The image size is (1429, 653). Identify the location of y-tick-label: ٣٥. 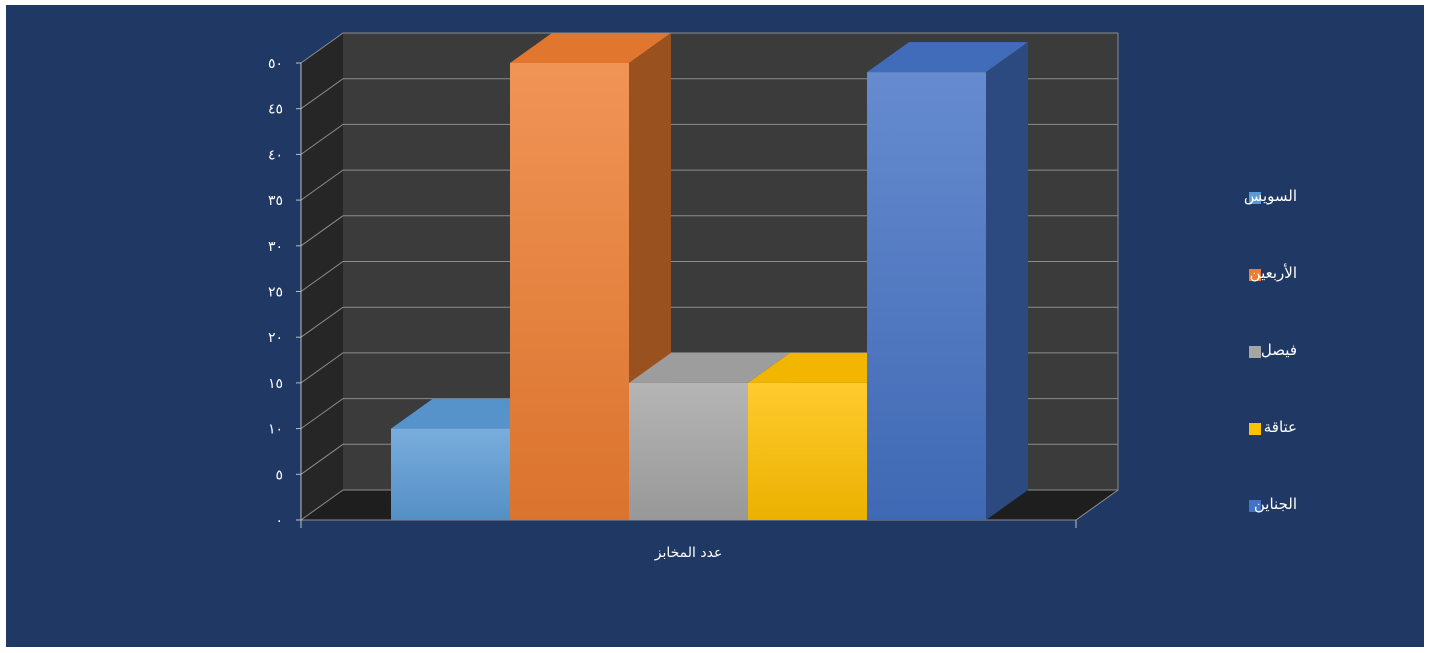
(275, 201).